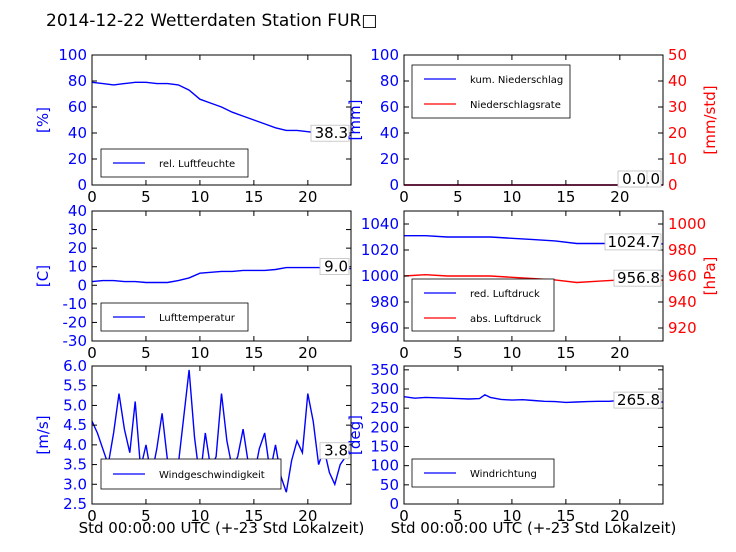  I want to click on y-tick-label: -20, so click(75, 322).